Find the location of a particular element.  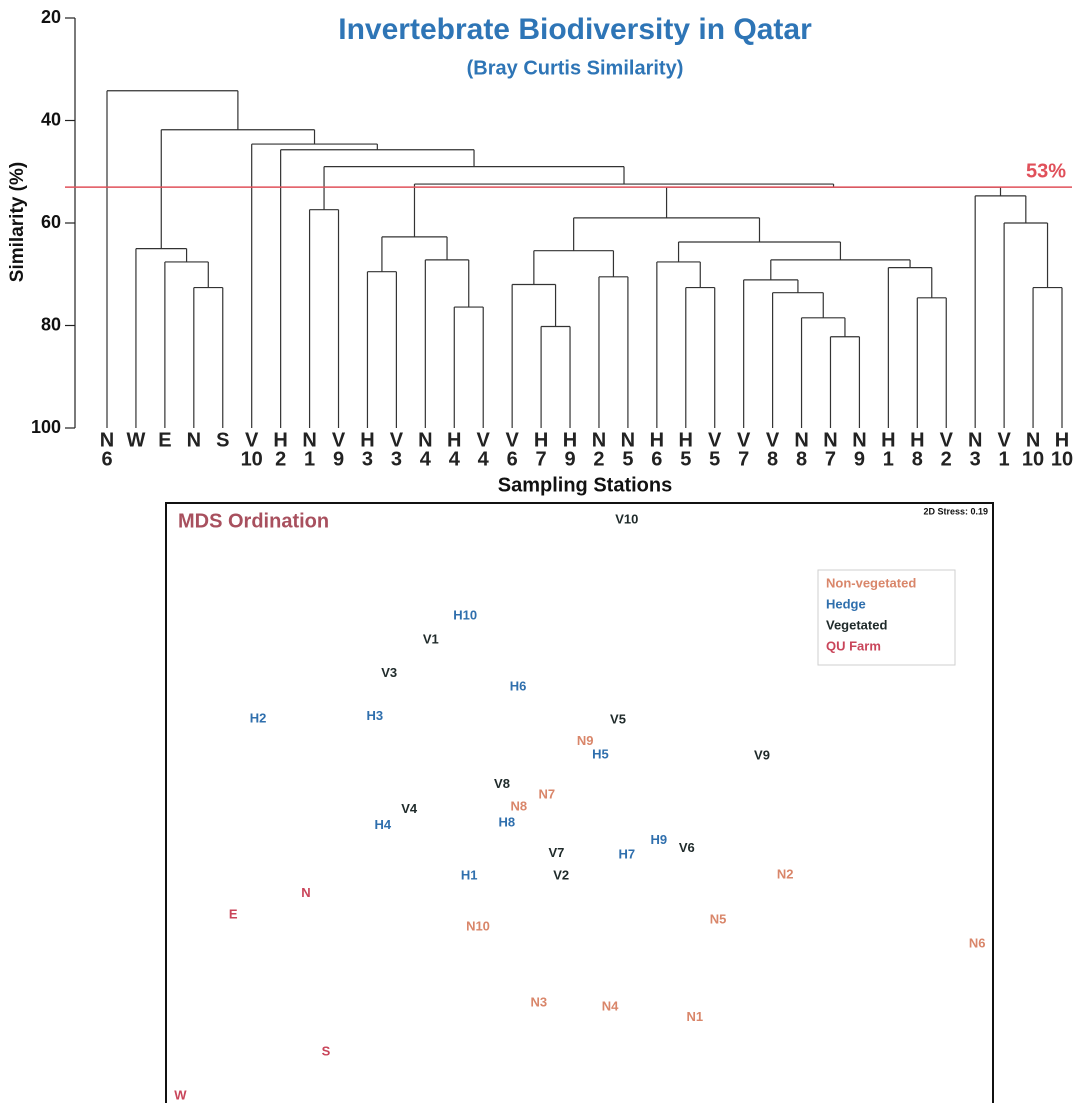

point-label: V5 is located at coordinates (618, 718).